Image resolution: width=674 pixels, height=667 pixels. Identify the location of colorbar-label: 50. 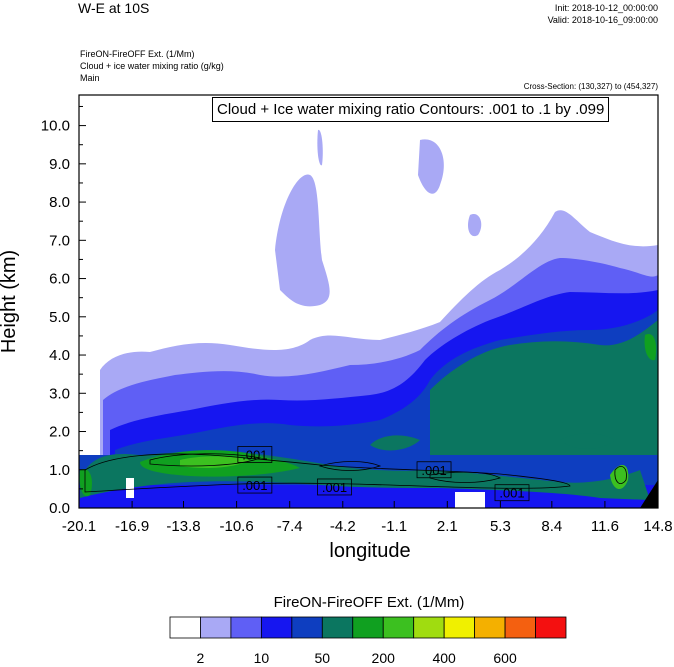
(322, 658).